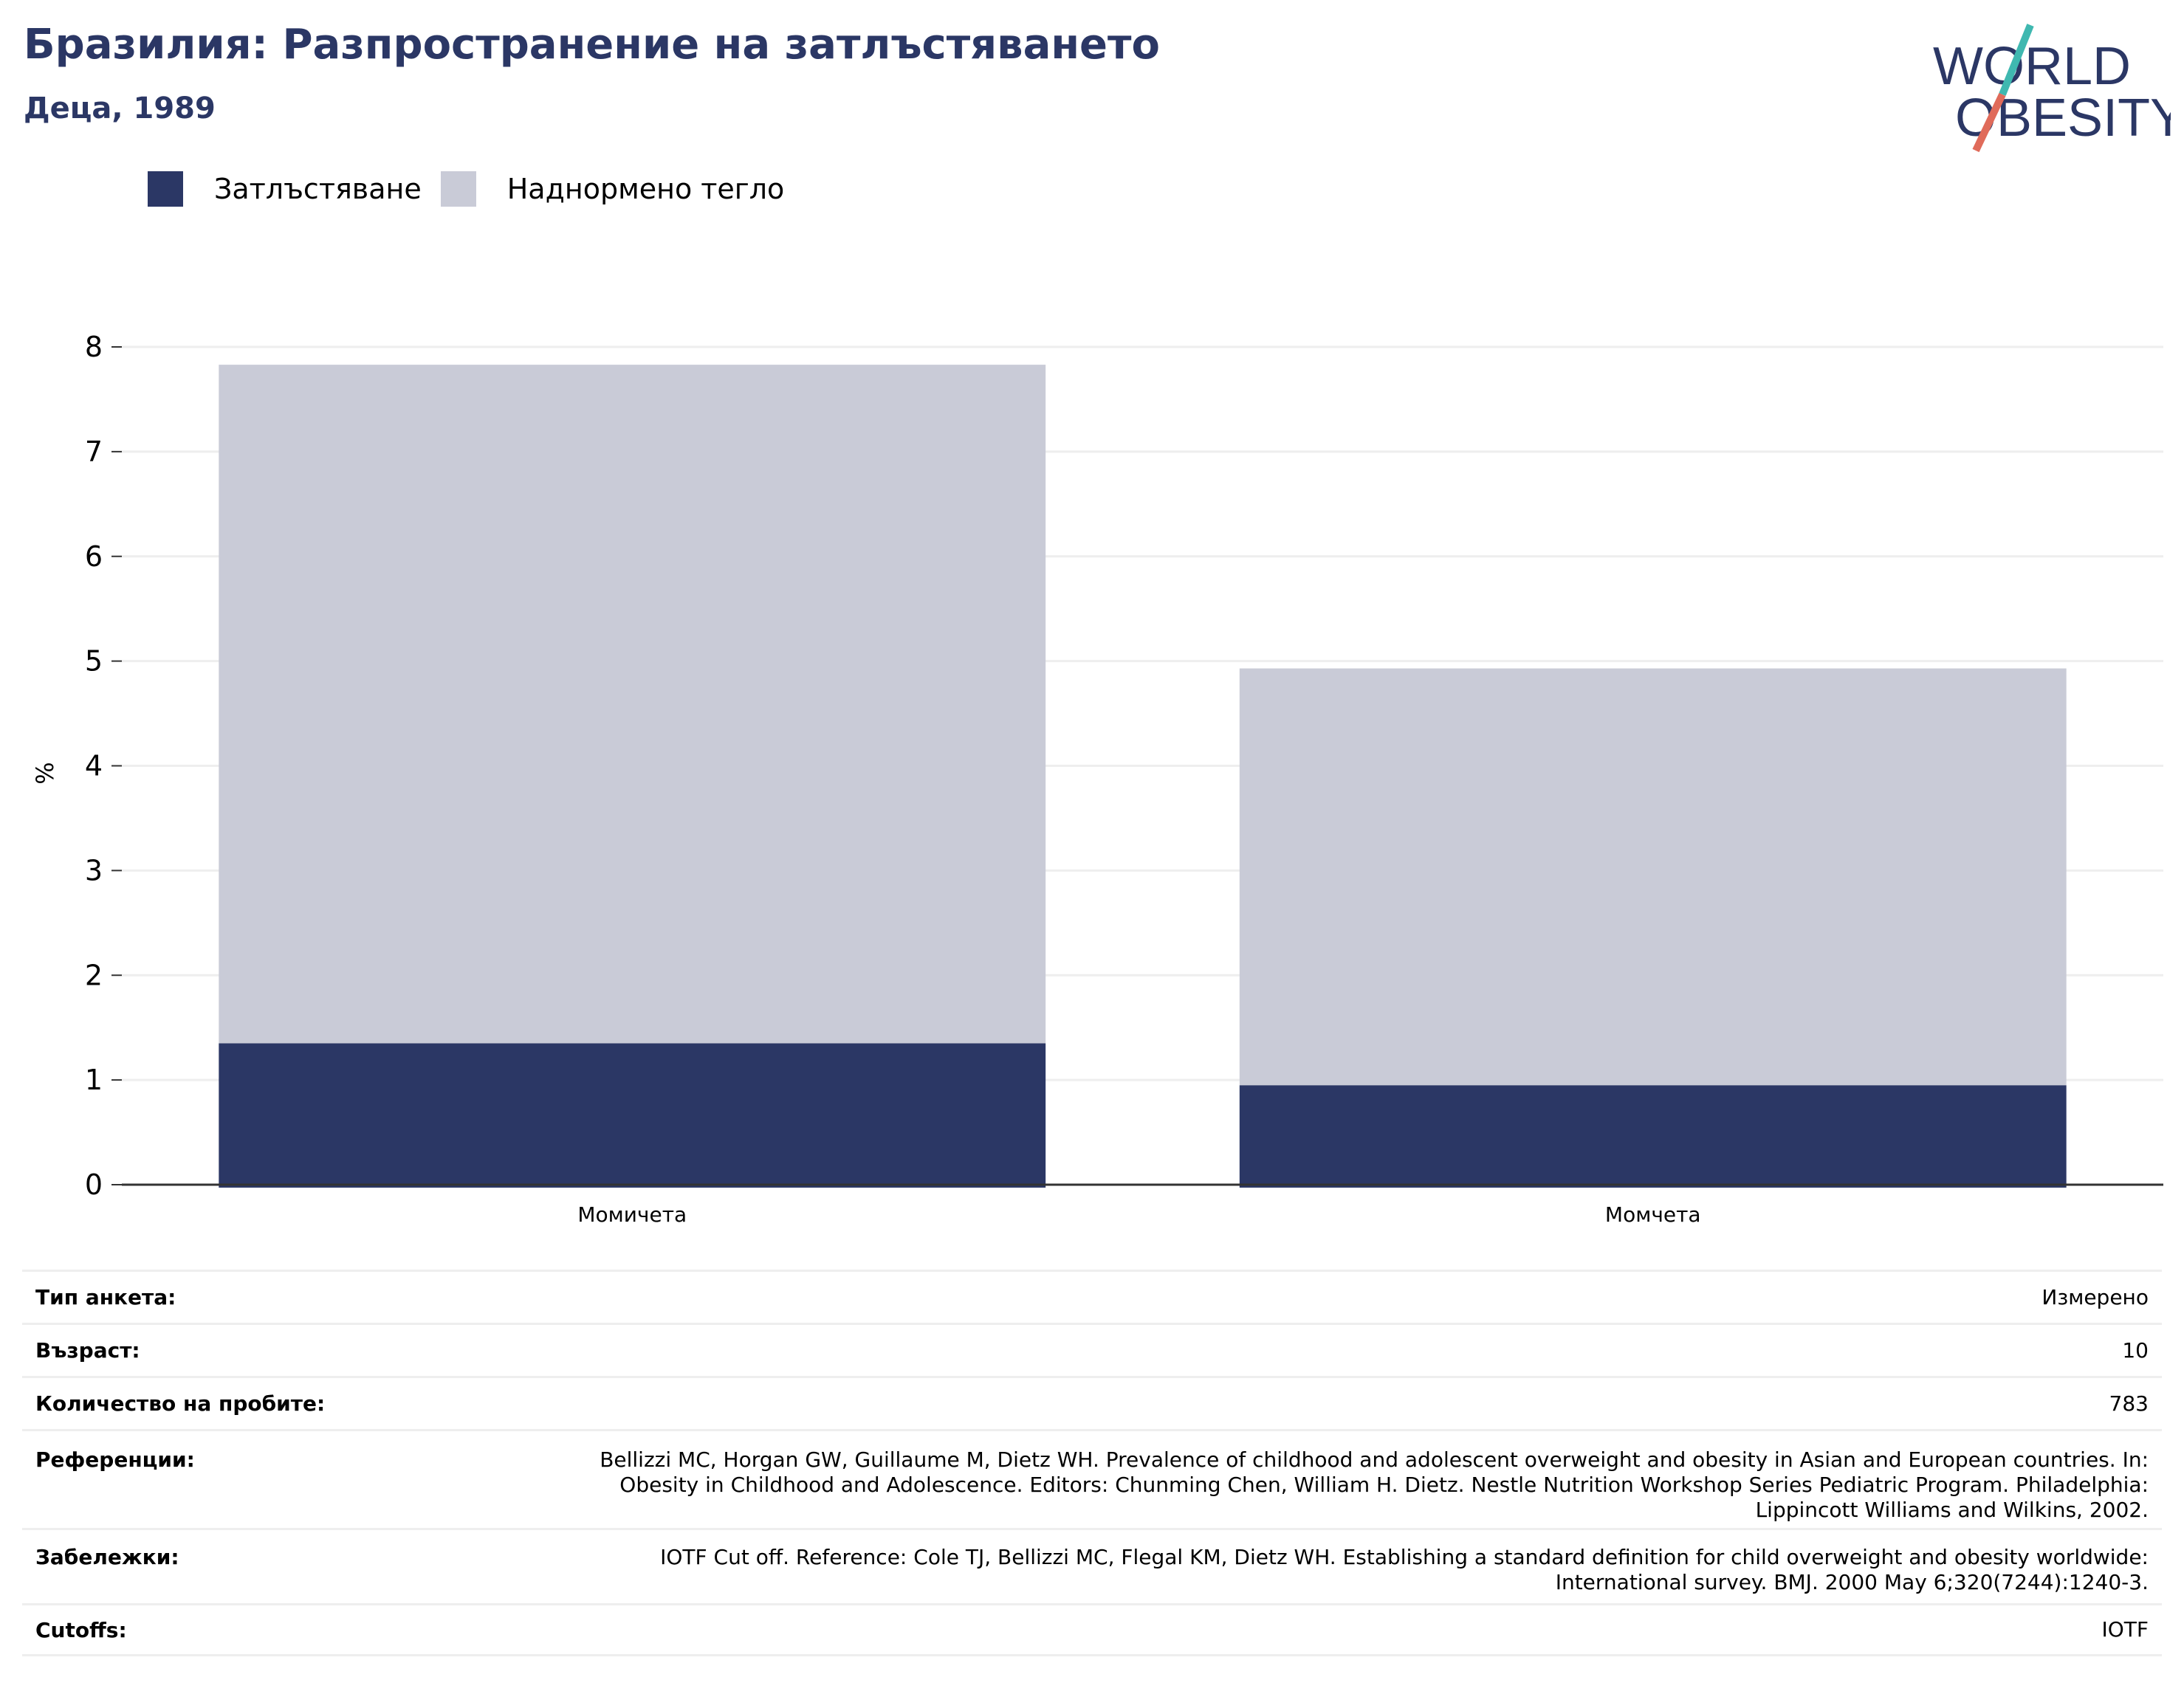  Describe the element at coordinates (45, 773) in the screenshot. I see `y-axis-label: %` at that location.